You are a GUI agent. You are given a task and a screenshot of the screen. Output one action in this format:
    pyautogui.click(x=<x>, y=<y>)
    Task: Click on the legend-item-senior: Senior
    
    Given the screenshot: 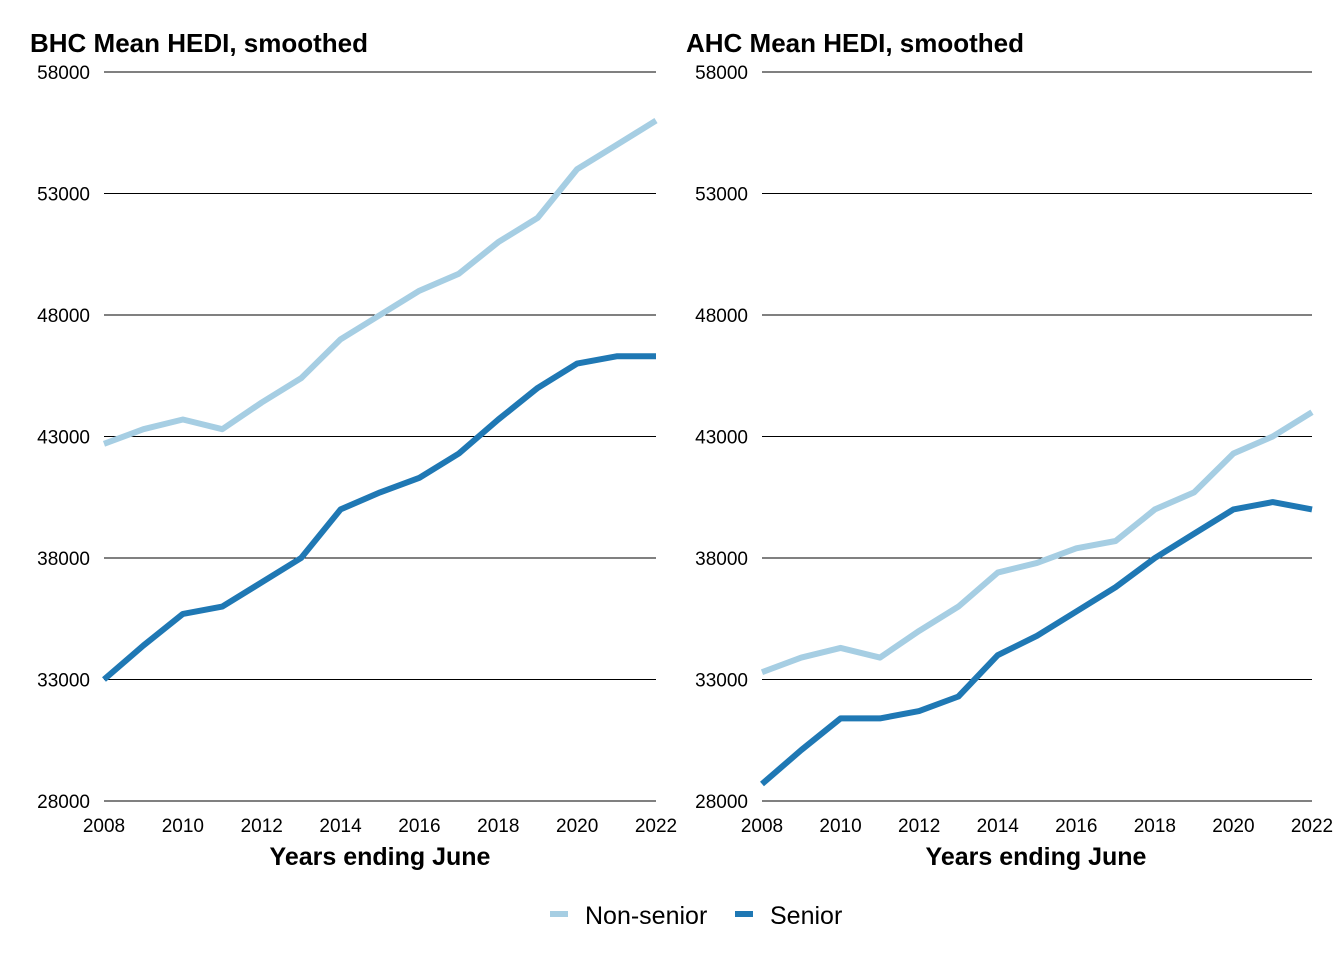 What is the action you would take?
    pyautogui.click(x=788, y=916)
    